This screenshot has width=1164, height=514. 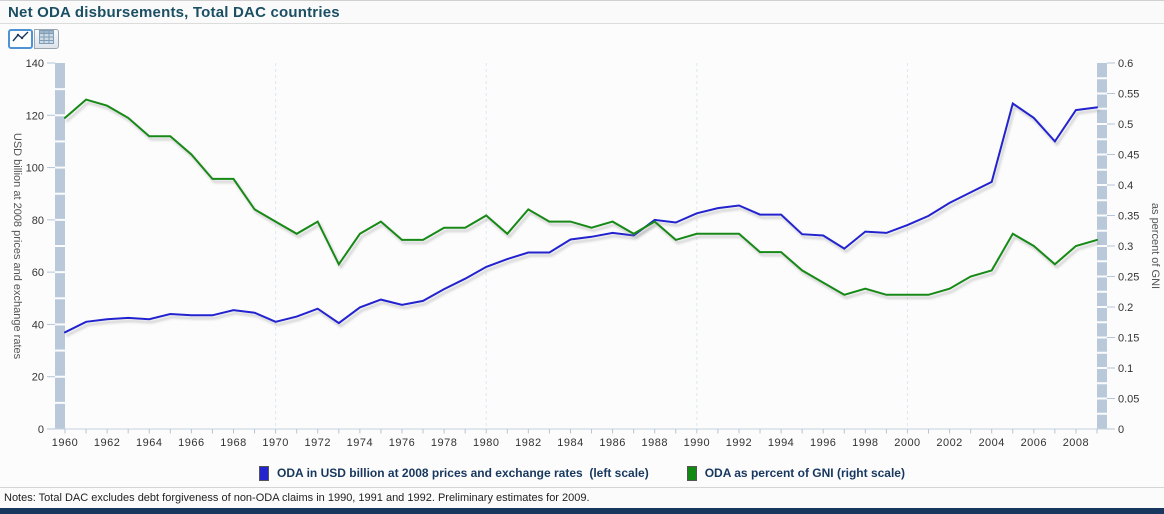 I want to click on line-chart-icon, so click(x=20, y=39).